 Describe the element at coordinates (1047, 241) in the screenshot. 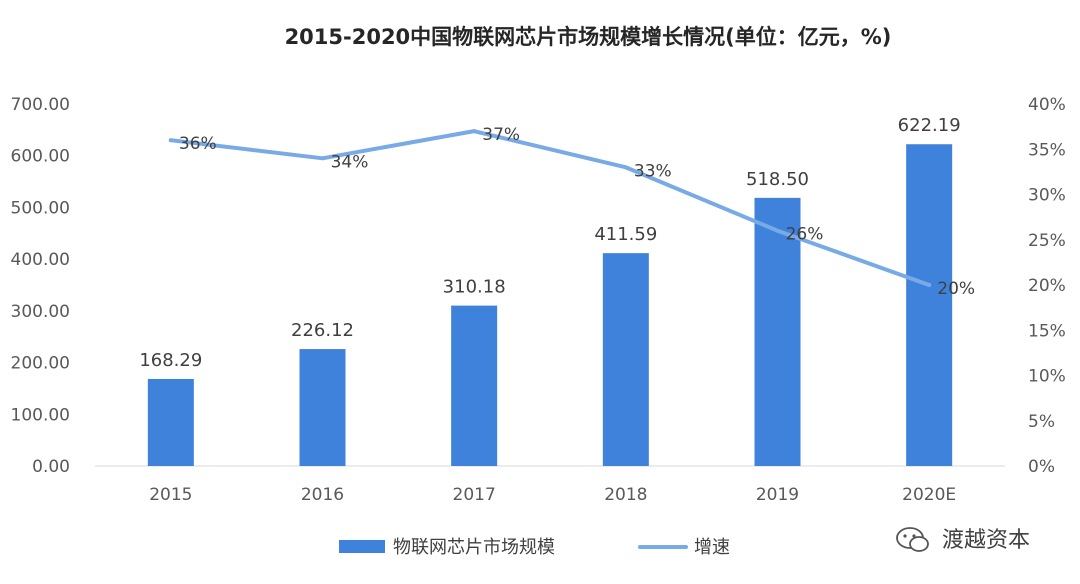

I see `y-right-tick-label: 25%` at that location.